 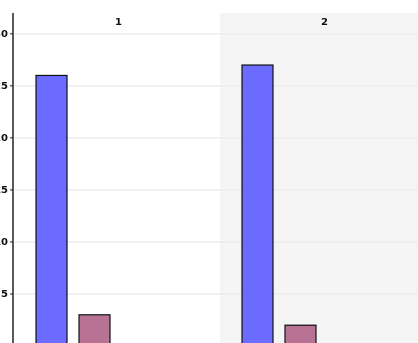 What do you see at coordinates (324, 22) in the screenshot?
I see `panel-label: 2` at bounding box center [324, 22].